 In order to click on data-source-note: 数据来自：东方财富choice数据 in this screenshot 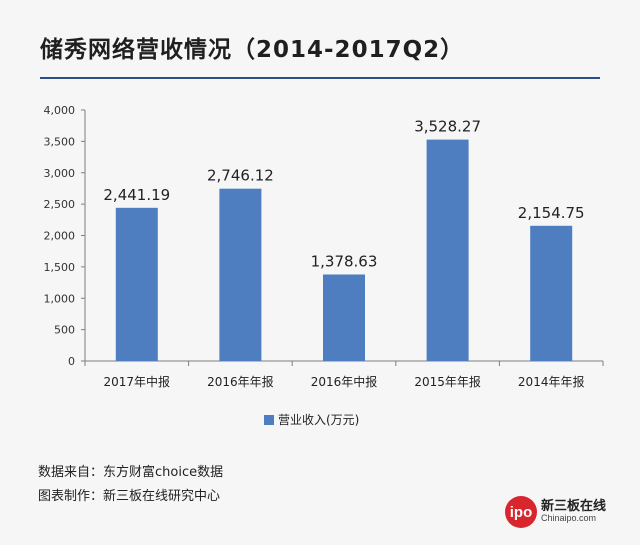, I will do `click(131, 472)`.